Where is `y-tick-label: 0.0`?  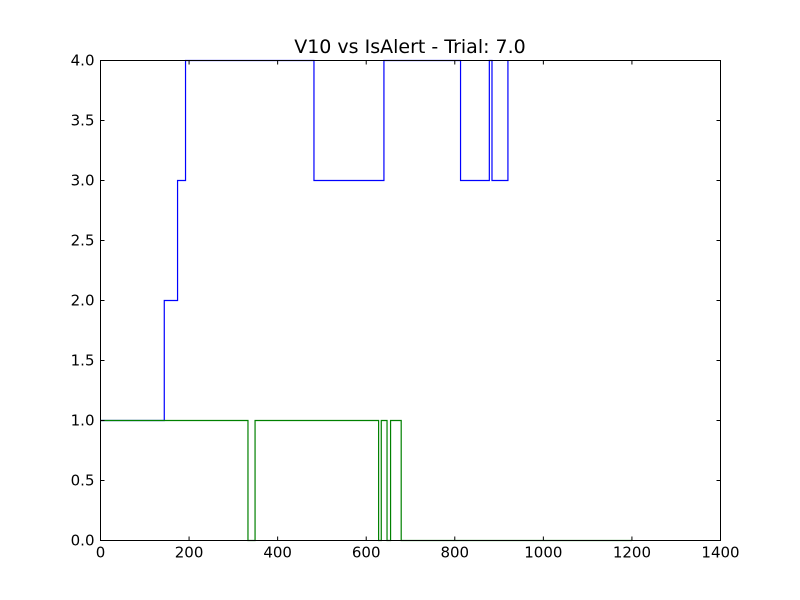
y-tick-label: 0.0 is located at coordinates (83, 541).